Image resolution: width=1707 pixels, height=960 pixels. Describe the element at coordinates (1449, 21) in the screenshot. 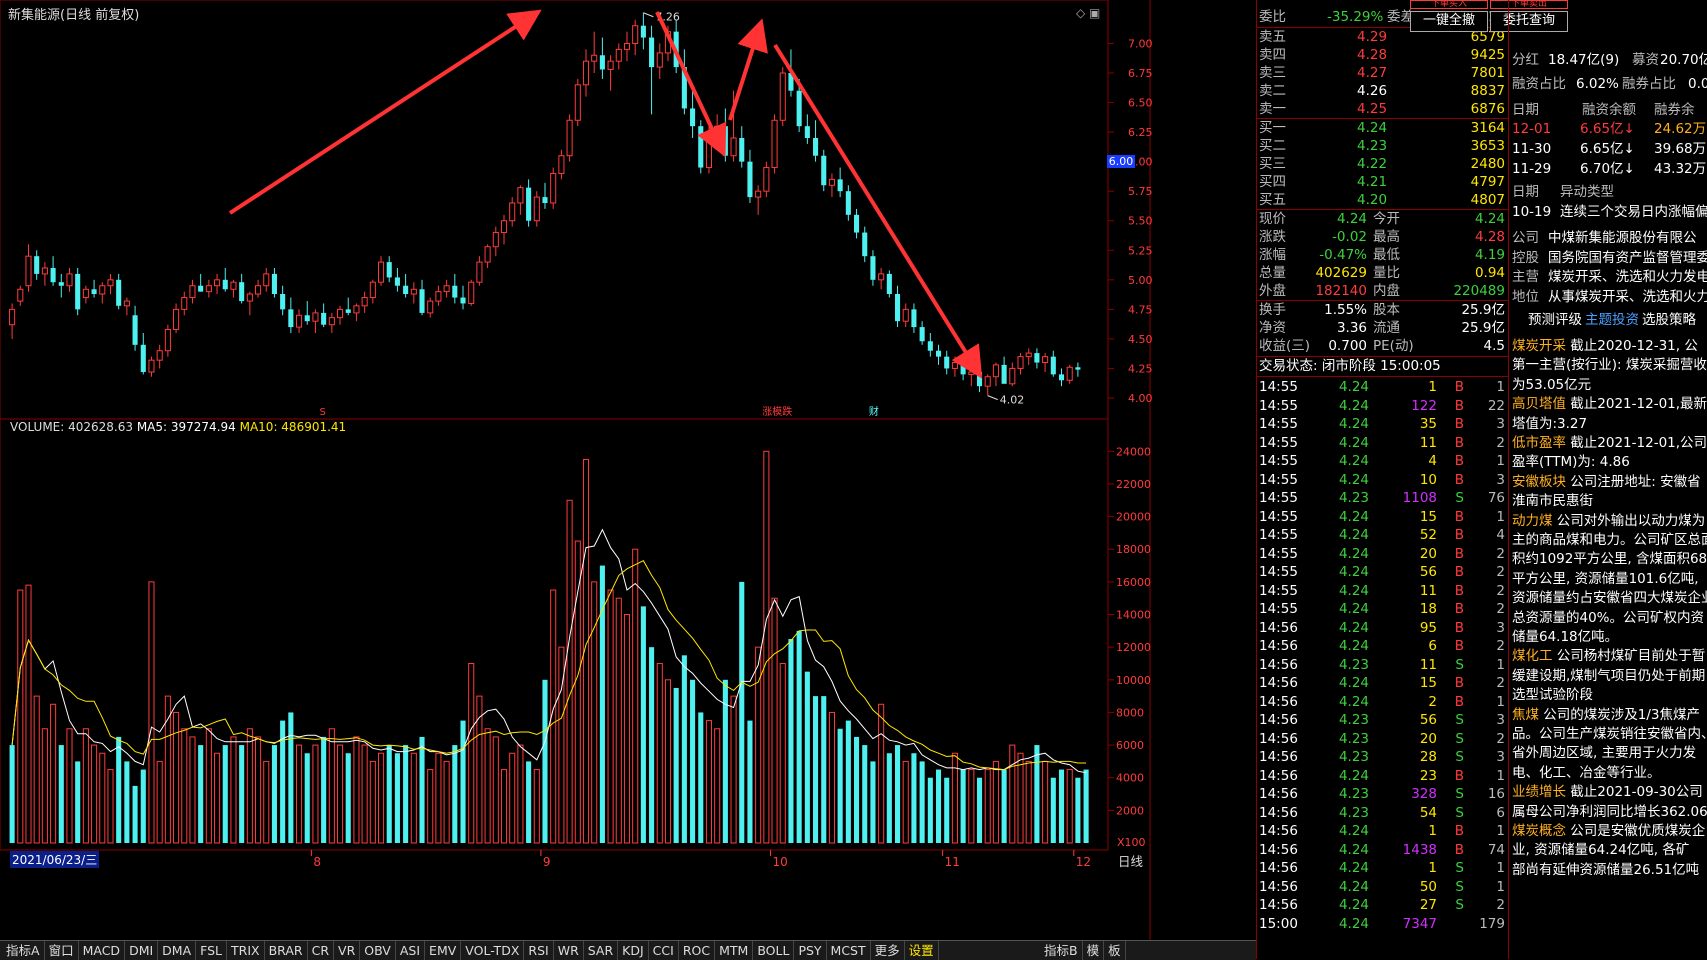

I see `cancel-all-button: 一键全撤` at that location.